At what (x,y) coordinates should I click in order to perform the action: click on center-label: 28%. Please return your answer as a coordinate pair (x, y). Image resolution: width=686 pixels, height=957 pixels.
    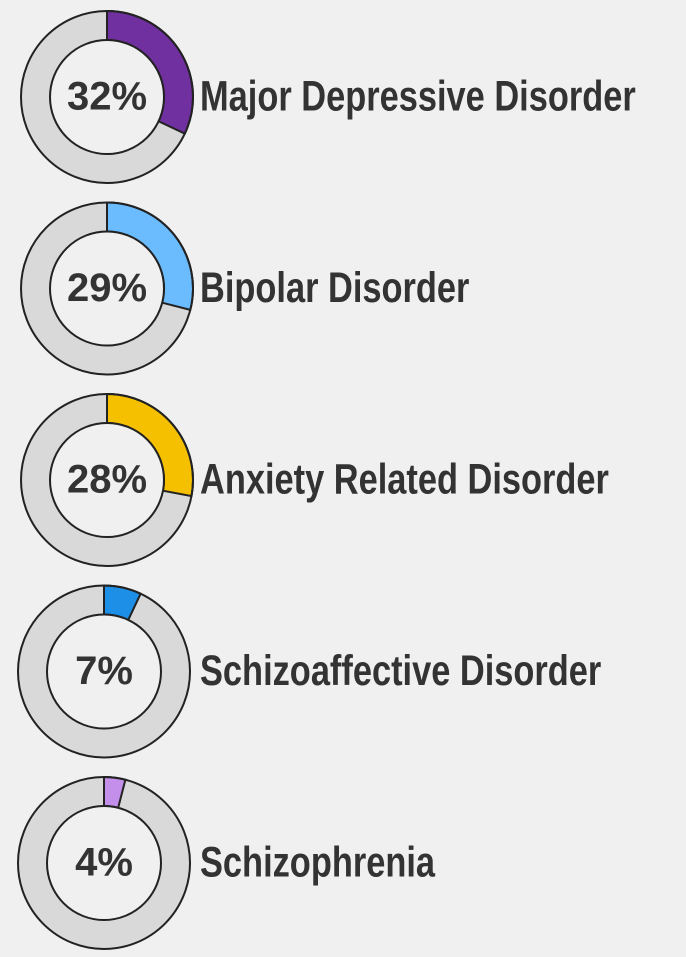
    Looking at the image, I should click on (107, 480).